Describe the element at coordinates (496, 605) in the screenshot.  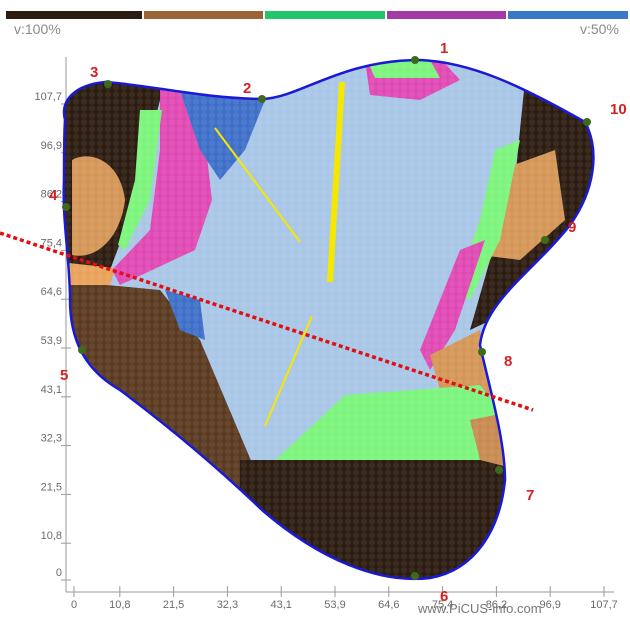
I see `x-tick-label: 86,2` at that location.